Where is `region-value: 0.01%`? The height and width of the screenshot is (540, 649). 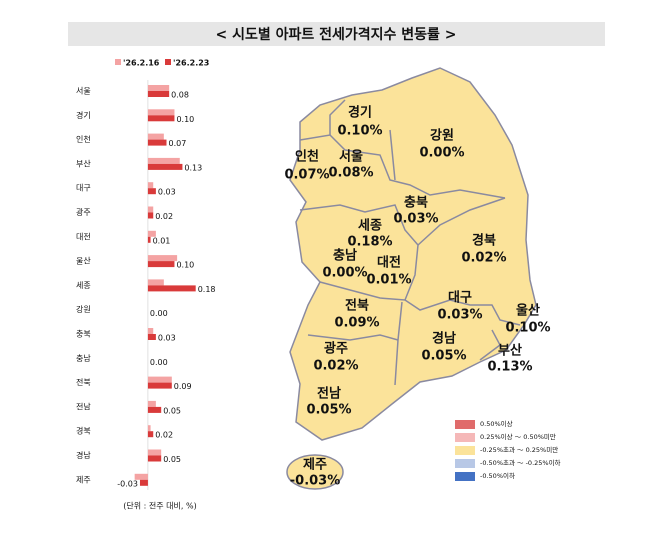 region-value: 0.01% is located at coordinates (388, 280).